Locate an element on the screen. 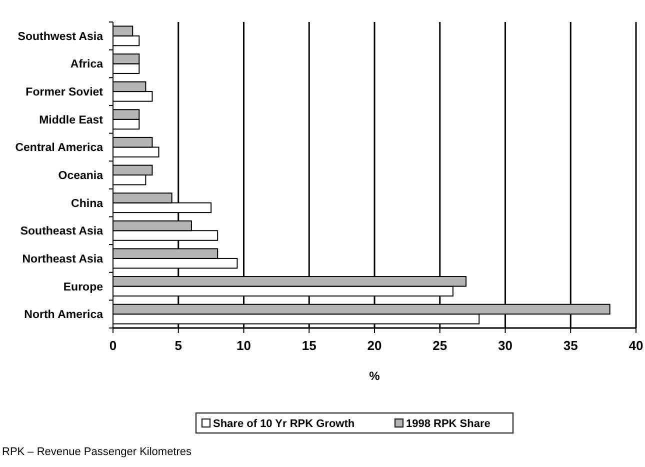  x-axis-title: % is located at coordinates (374, 376).